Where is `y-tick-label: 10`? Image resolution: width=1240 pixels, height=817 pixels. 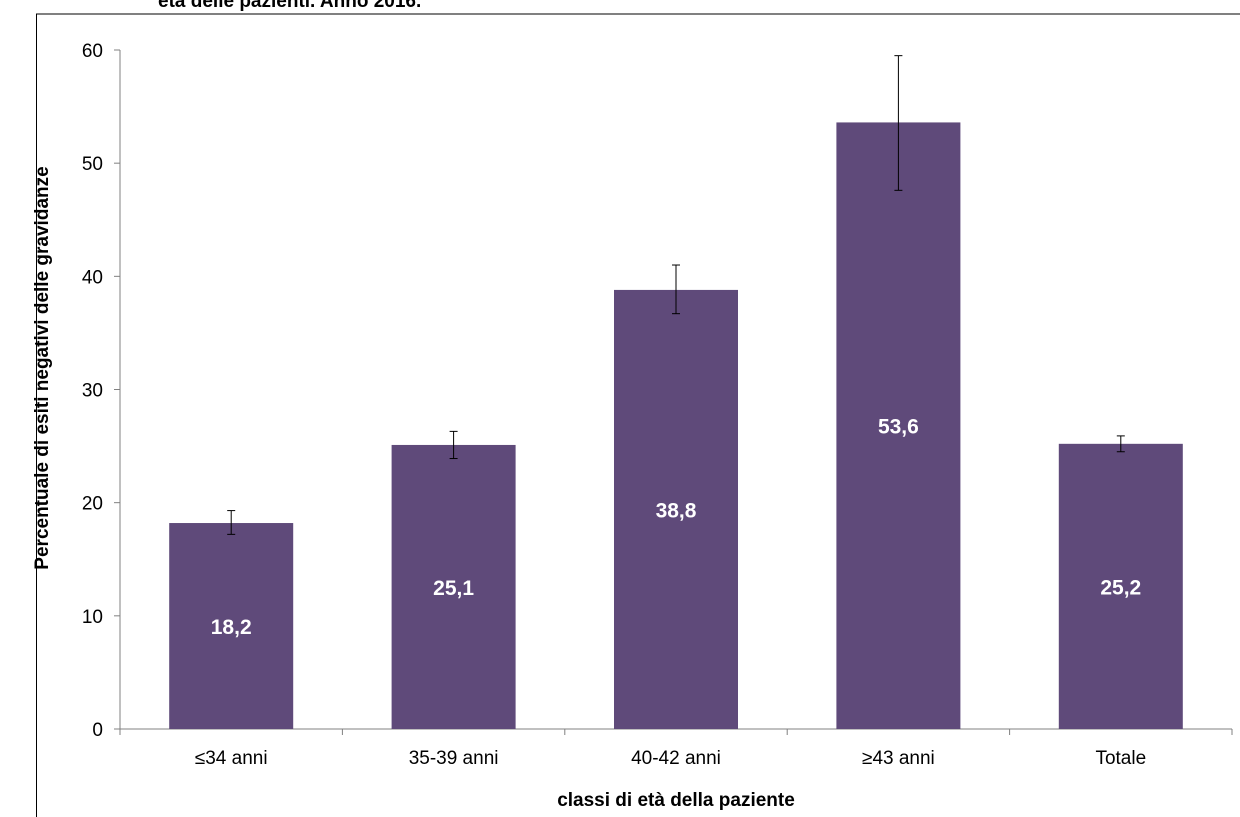 y-tick-label: 10 is located at coordinates (92, 617).